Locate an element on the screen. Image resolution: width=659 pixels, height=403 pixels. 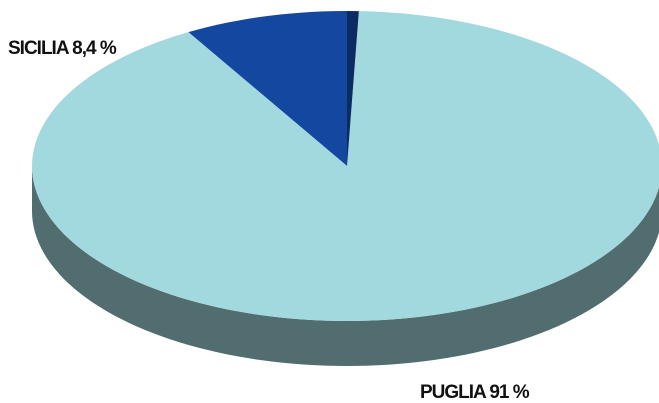
slice-label: SICILIA 8,4 % is located at coordinates (62, 48).